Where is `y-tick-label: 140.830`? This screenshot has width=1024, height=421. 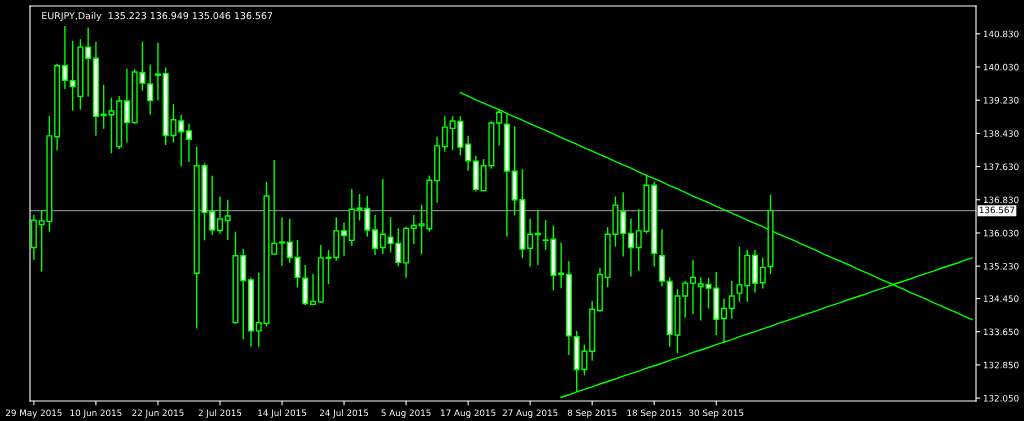 y-tick-label: 140.830 is located at coordinates (1001, 34).